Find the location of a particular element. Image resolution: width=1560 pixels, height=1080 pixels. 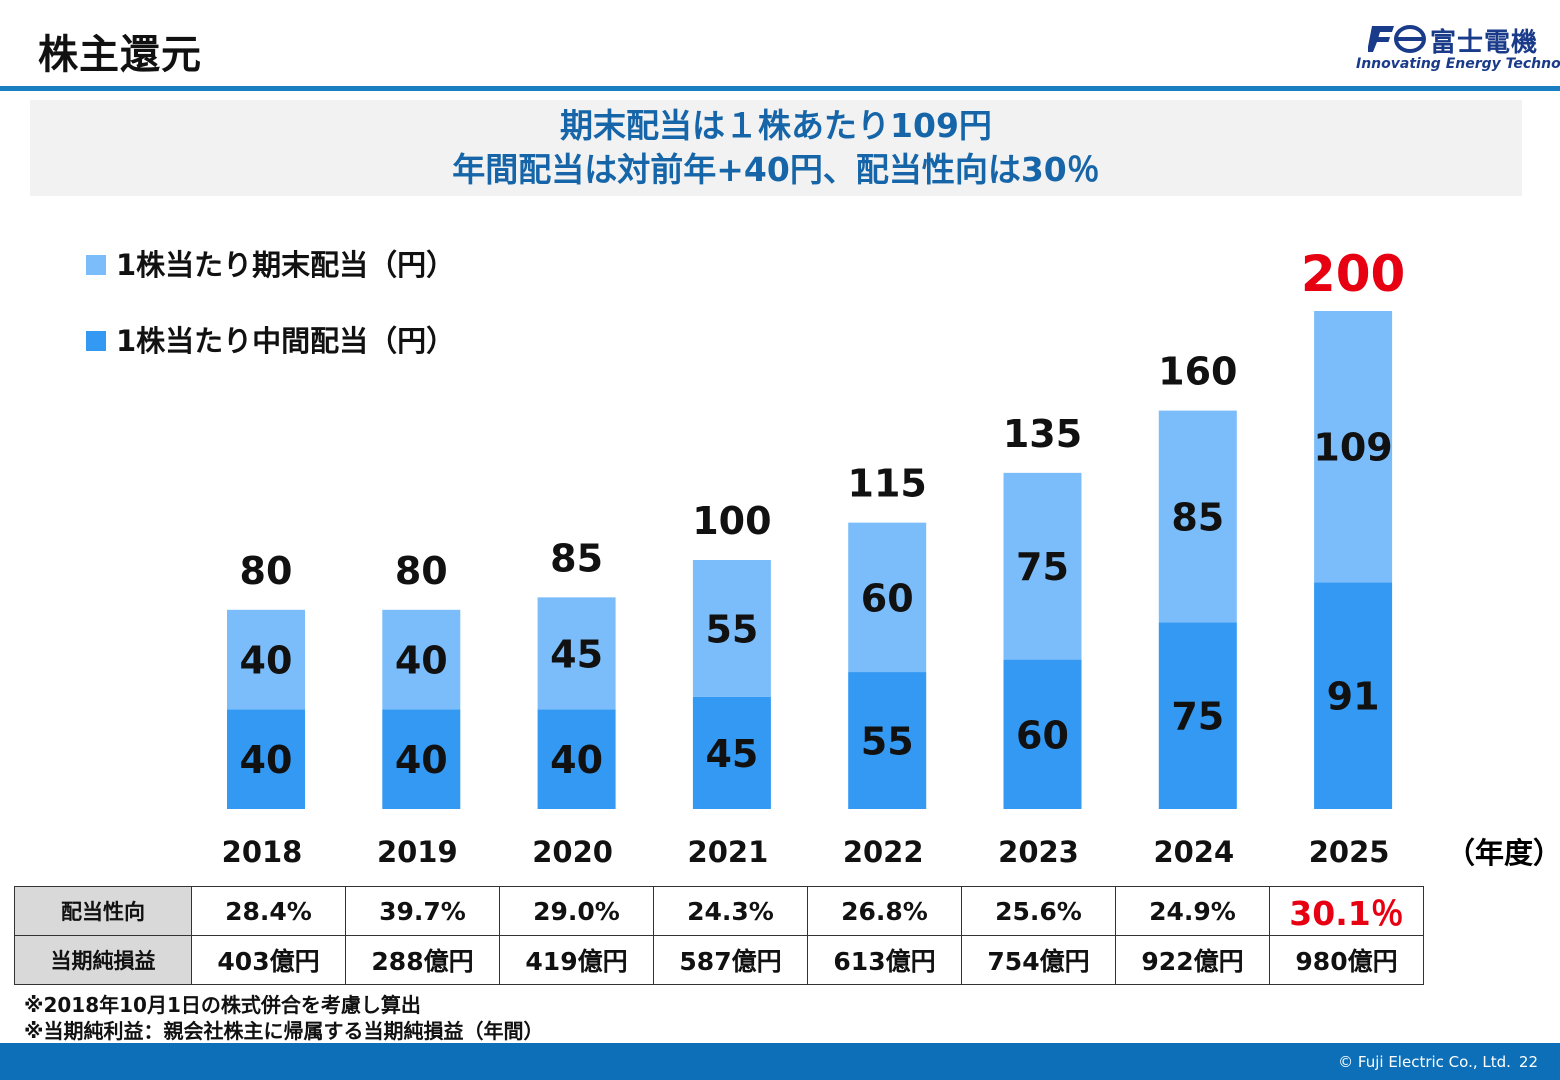

table-cell: 29.0% is located at coordinates (576, 911).